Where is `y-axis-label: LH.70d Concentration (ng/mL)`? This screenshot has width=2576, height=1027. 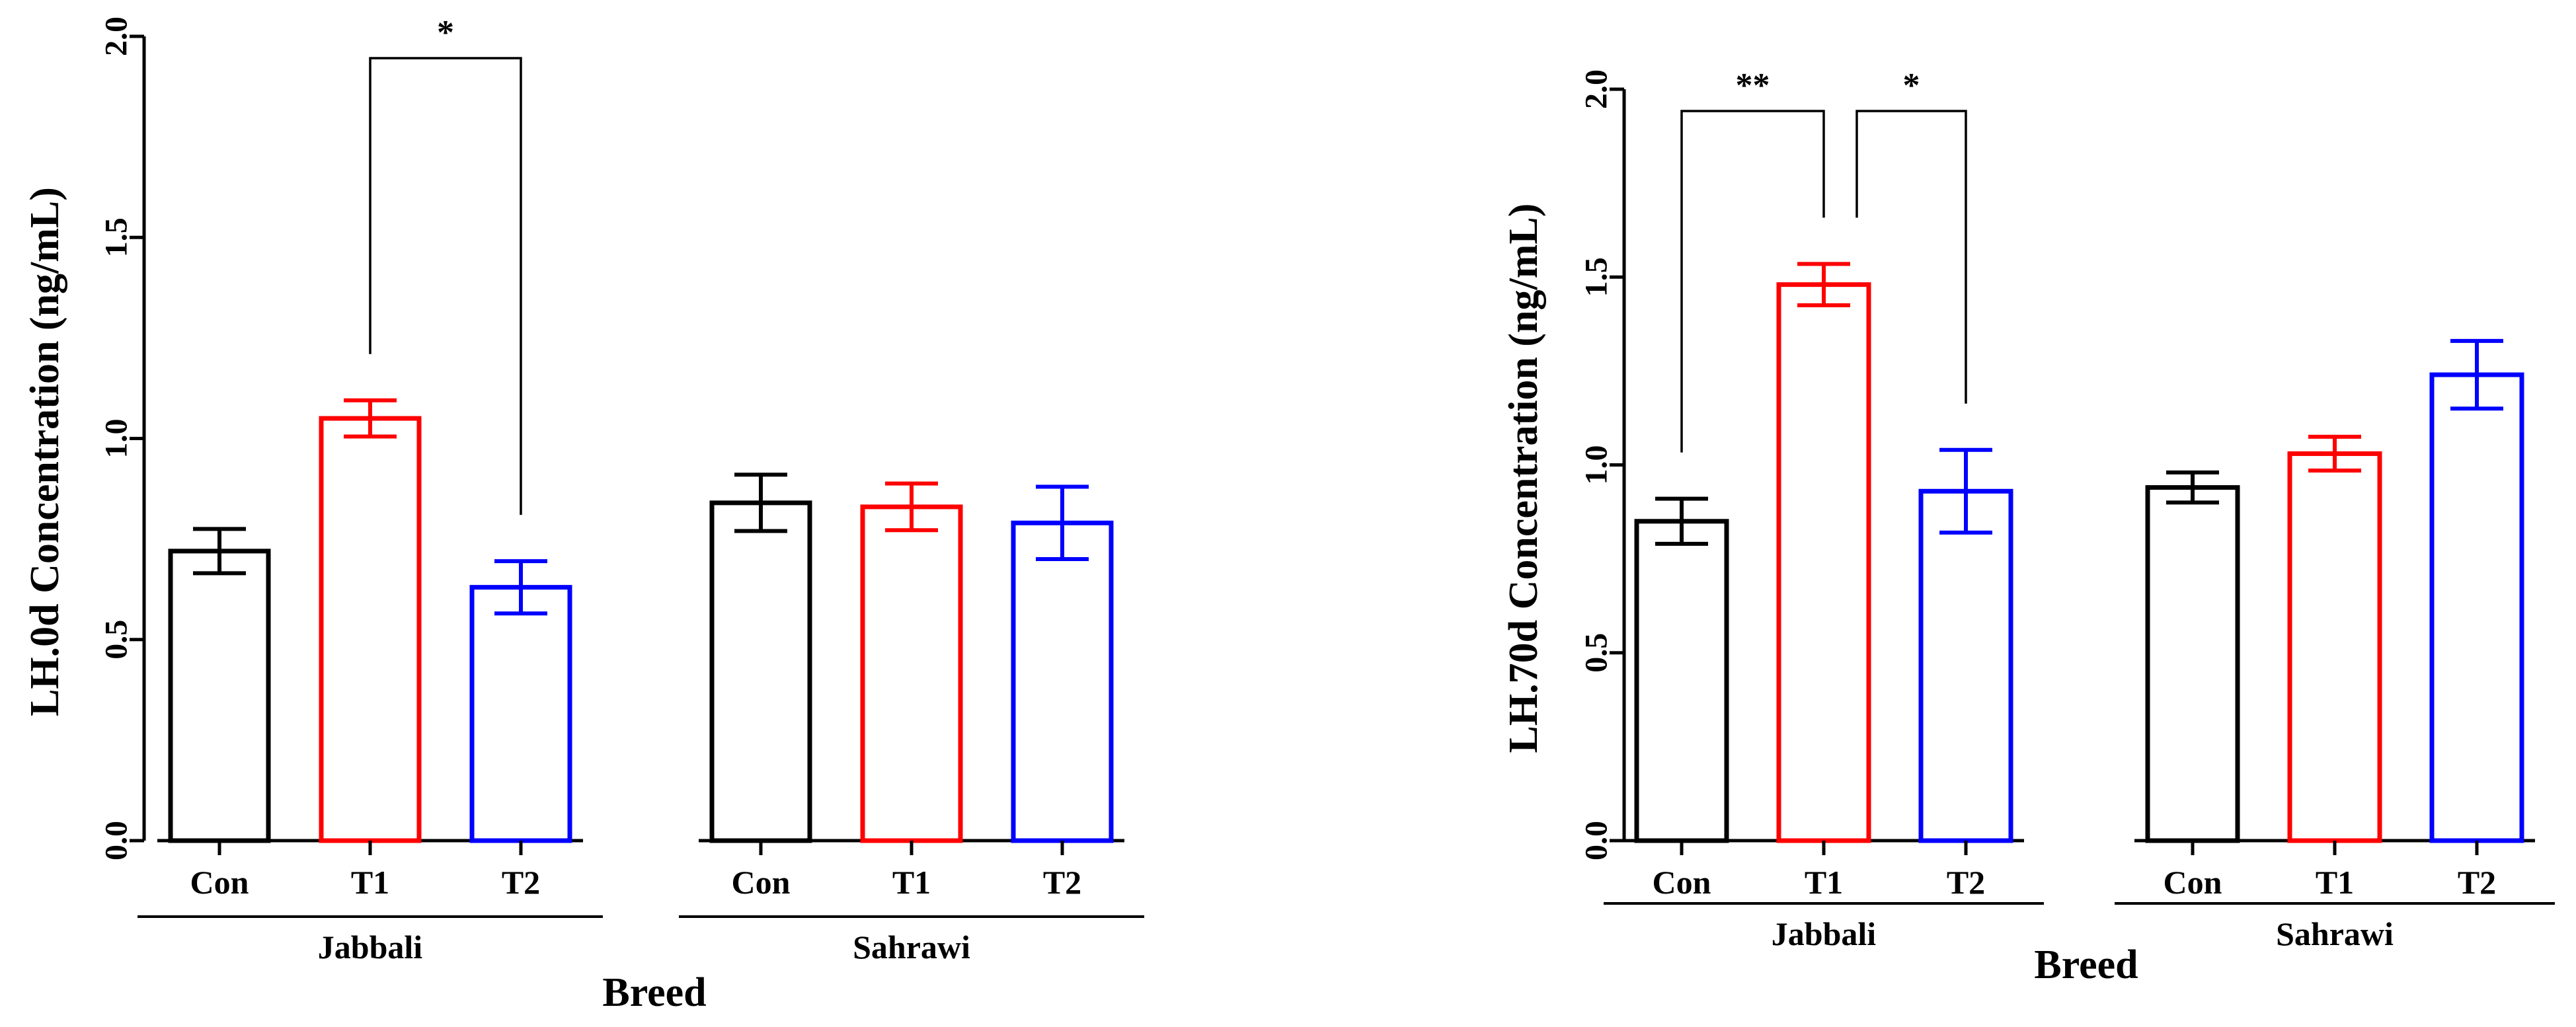
y-axis-label: LH.70d Concentration (ng/mL) is located at coordinates (1523, 478).